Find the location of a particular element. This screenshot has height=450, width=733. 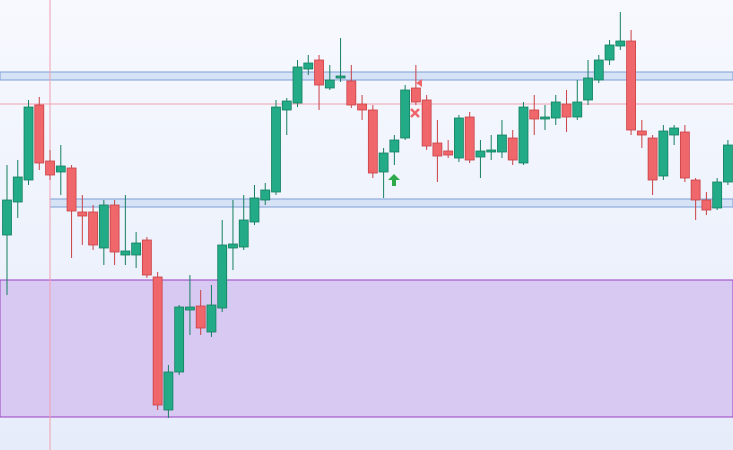

exit-mark is located at coordinates (415, 113).